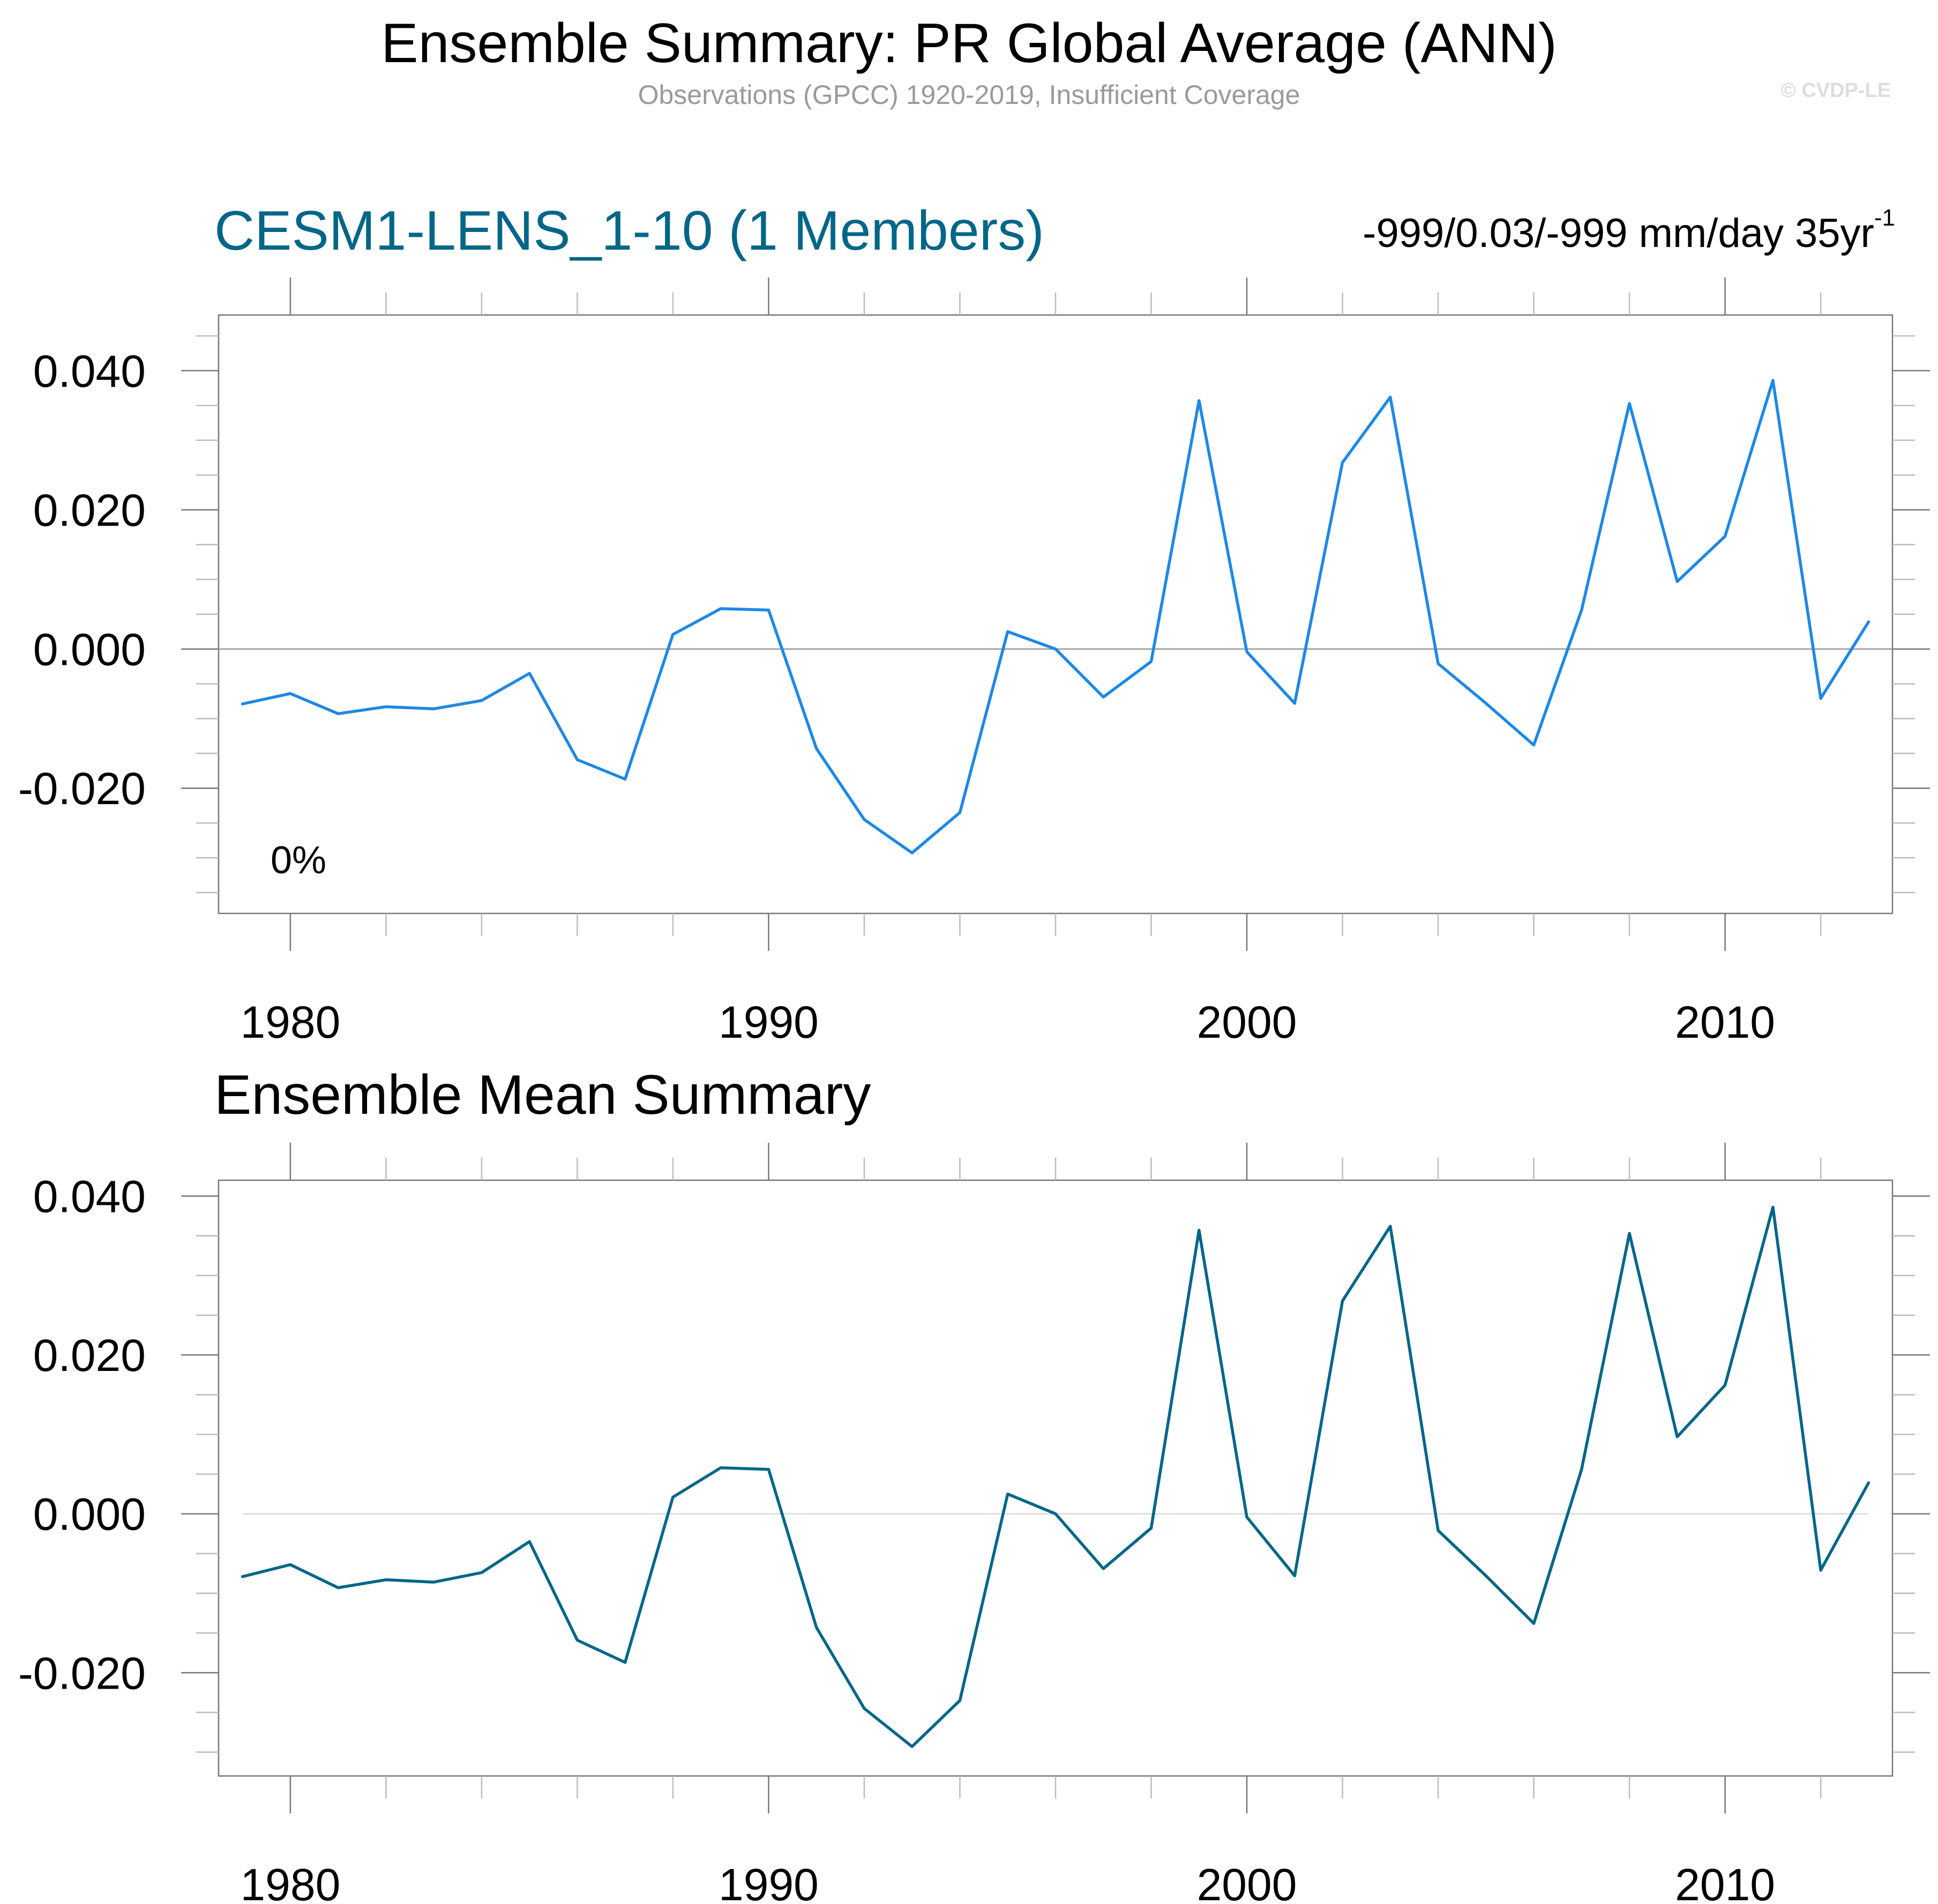 This screenshot has width=1938, height=1904. I want to click on watermark: © CVDP-LE, so click(1835, 90).